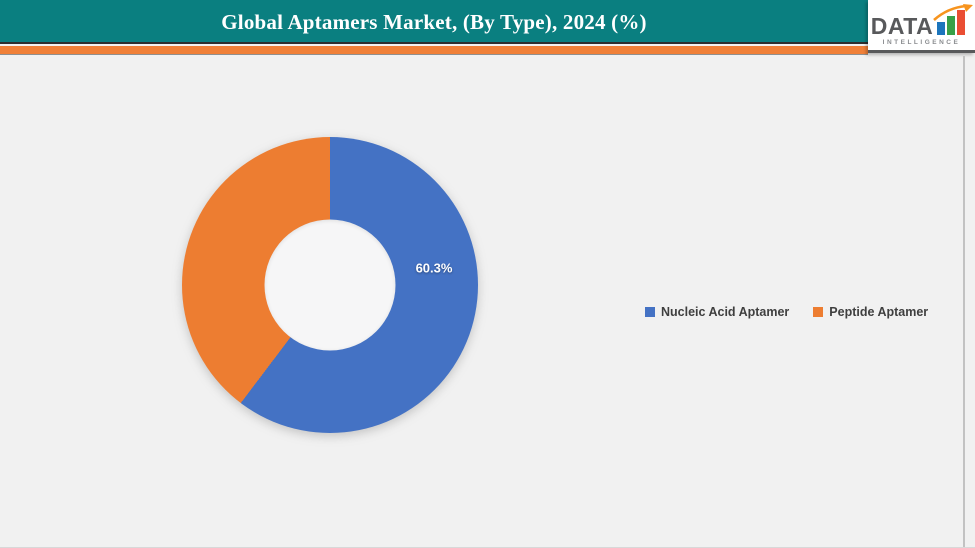  Describe the element at coordinates (725, 312) in the screenshot. I see `legend-label: Nucleic Acid Aptamer` at that location.